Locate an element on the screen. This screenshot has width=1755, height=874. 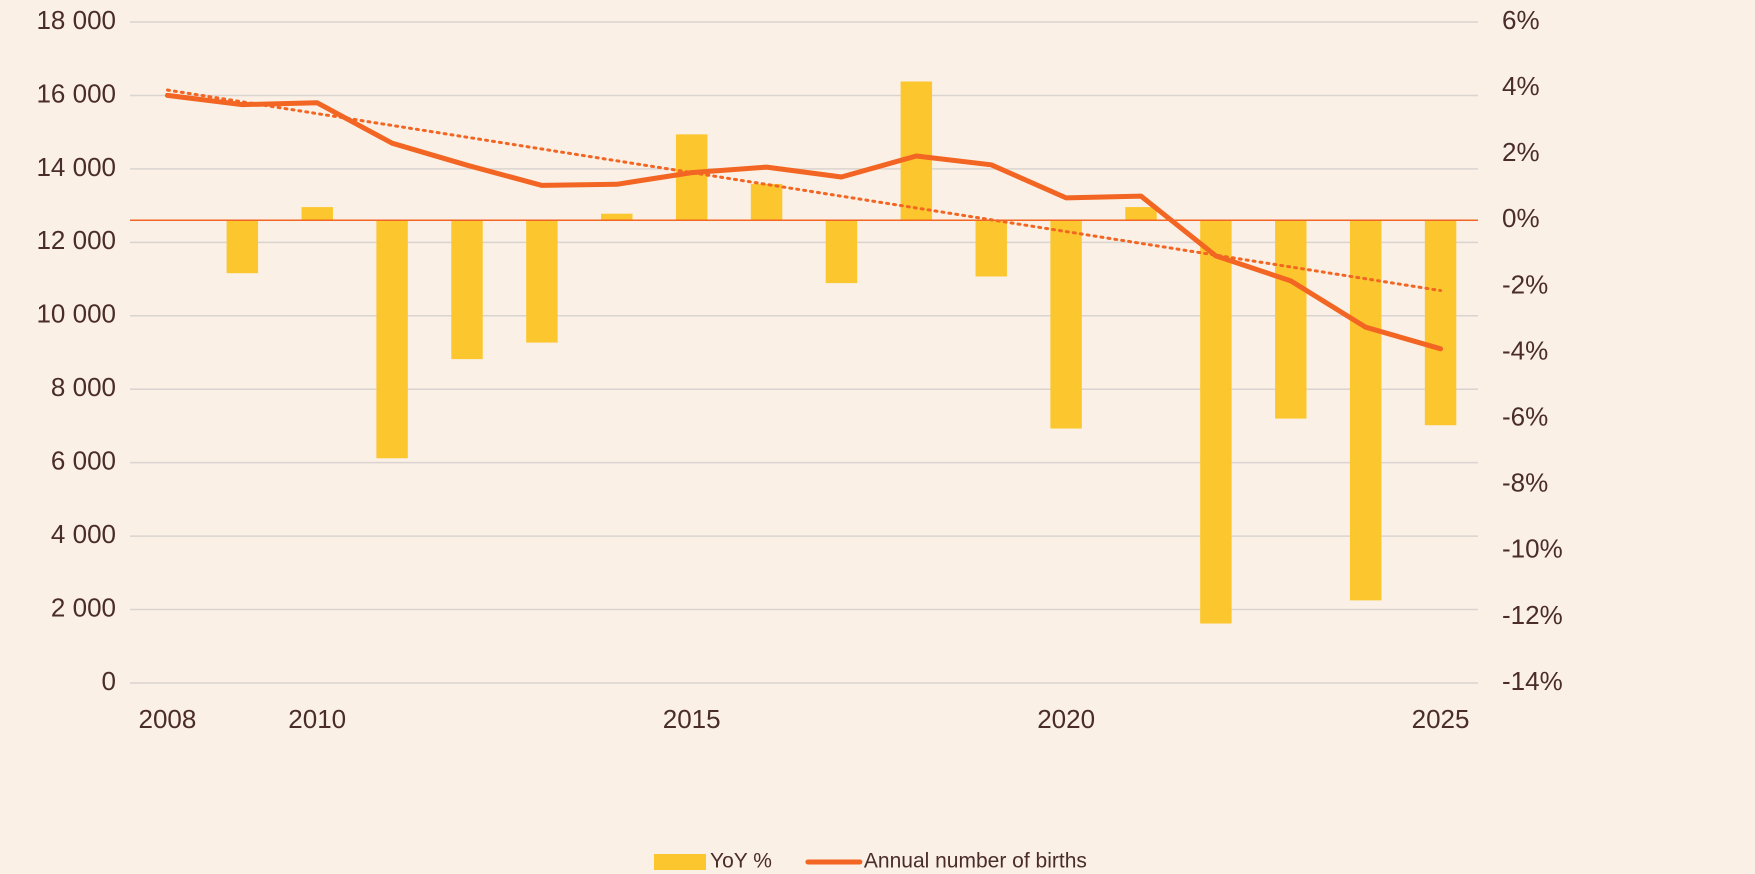
y-tick-label: 18 000 is located at coordinates (76, 20).